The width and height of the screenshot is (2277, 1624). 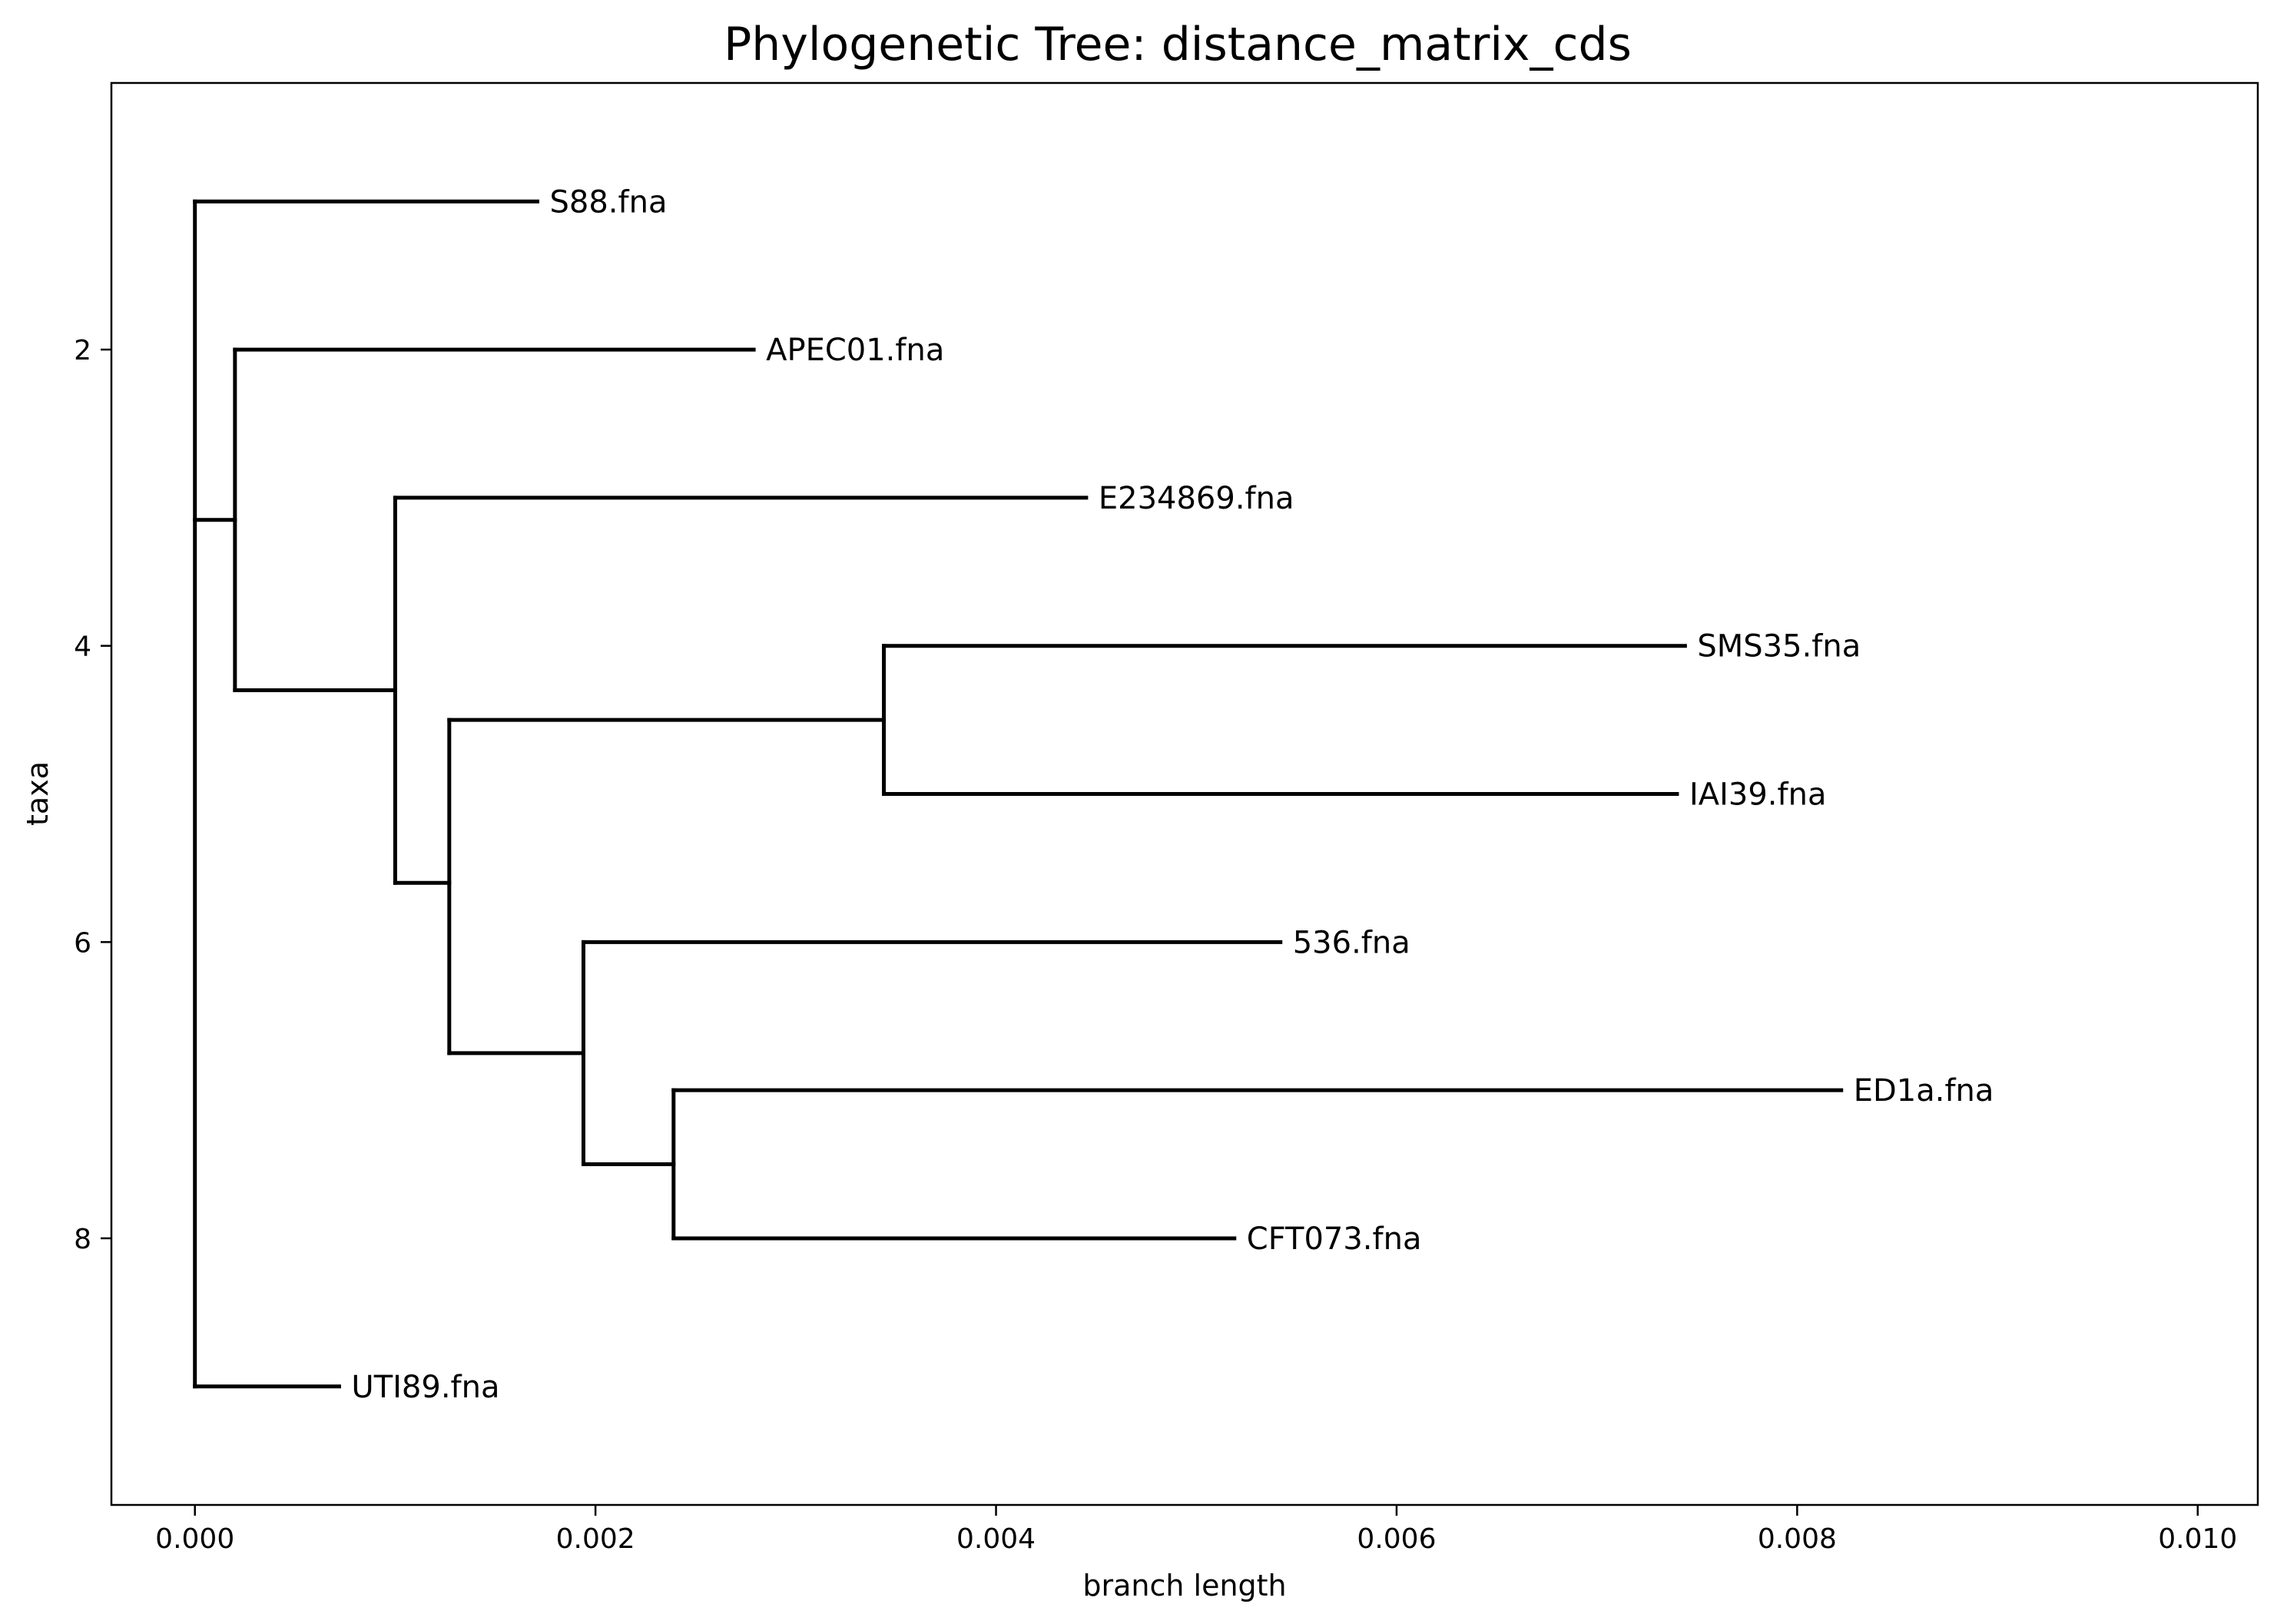 I want to click on x-tick-label: 0.000, so click(x=194, y=1539).